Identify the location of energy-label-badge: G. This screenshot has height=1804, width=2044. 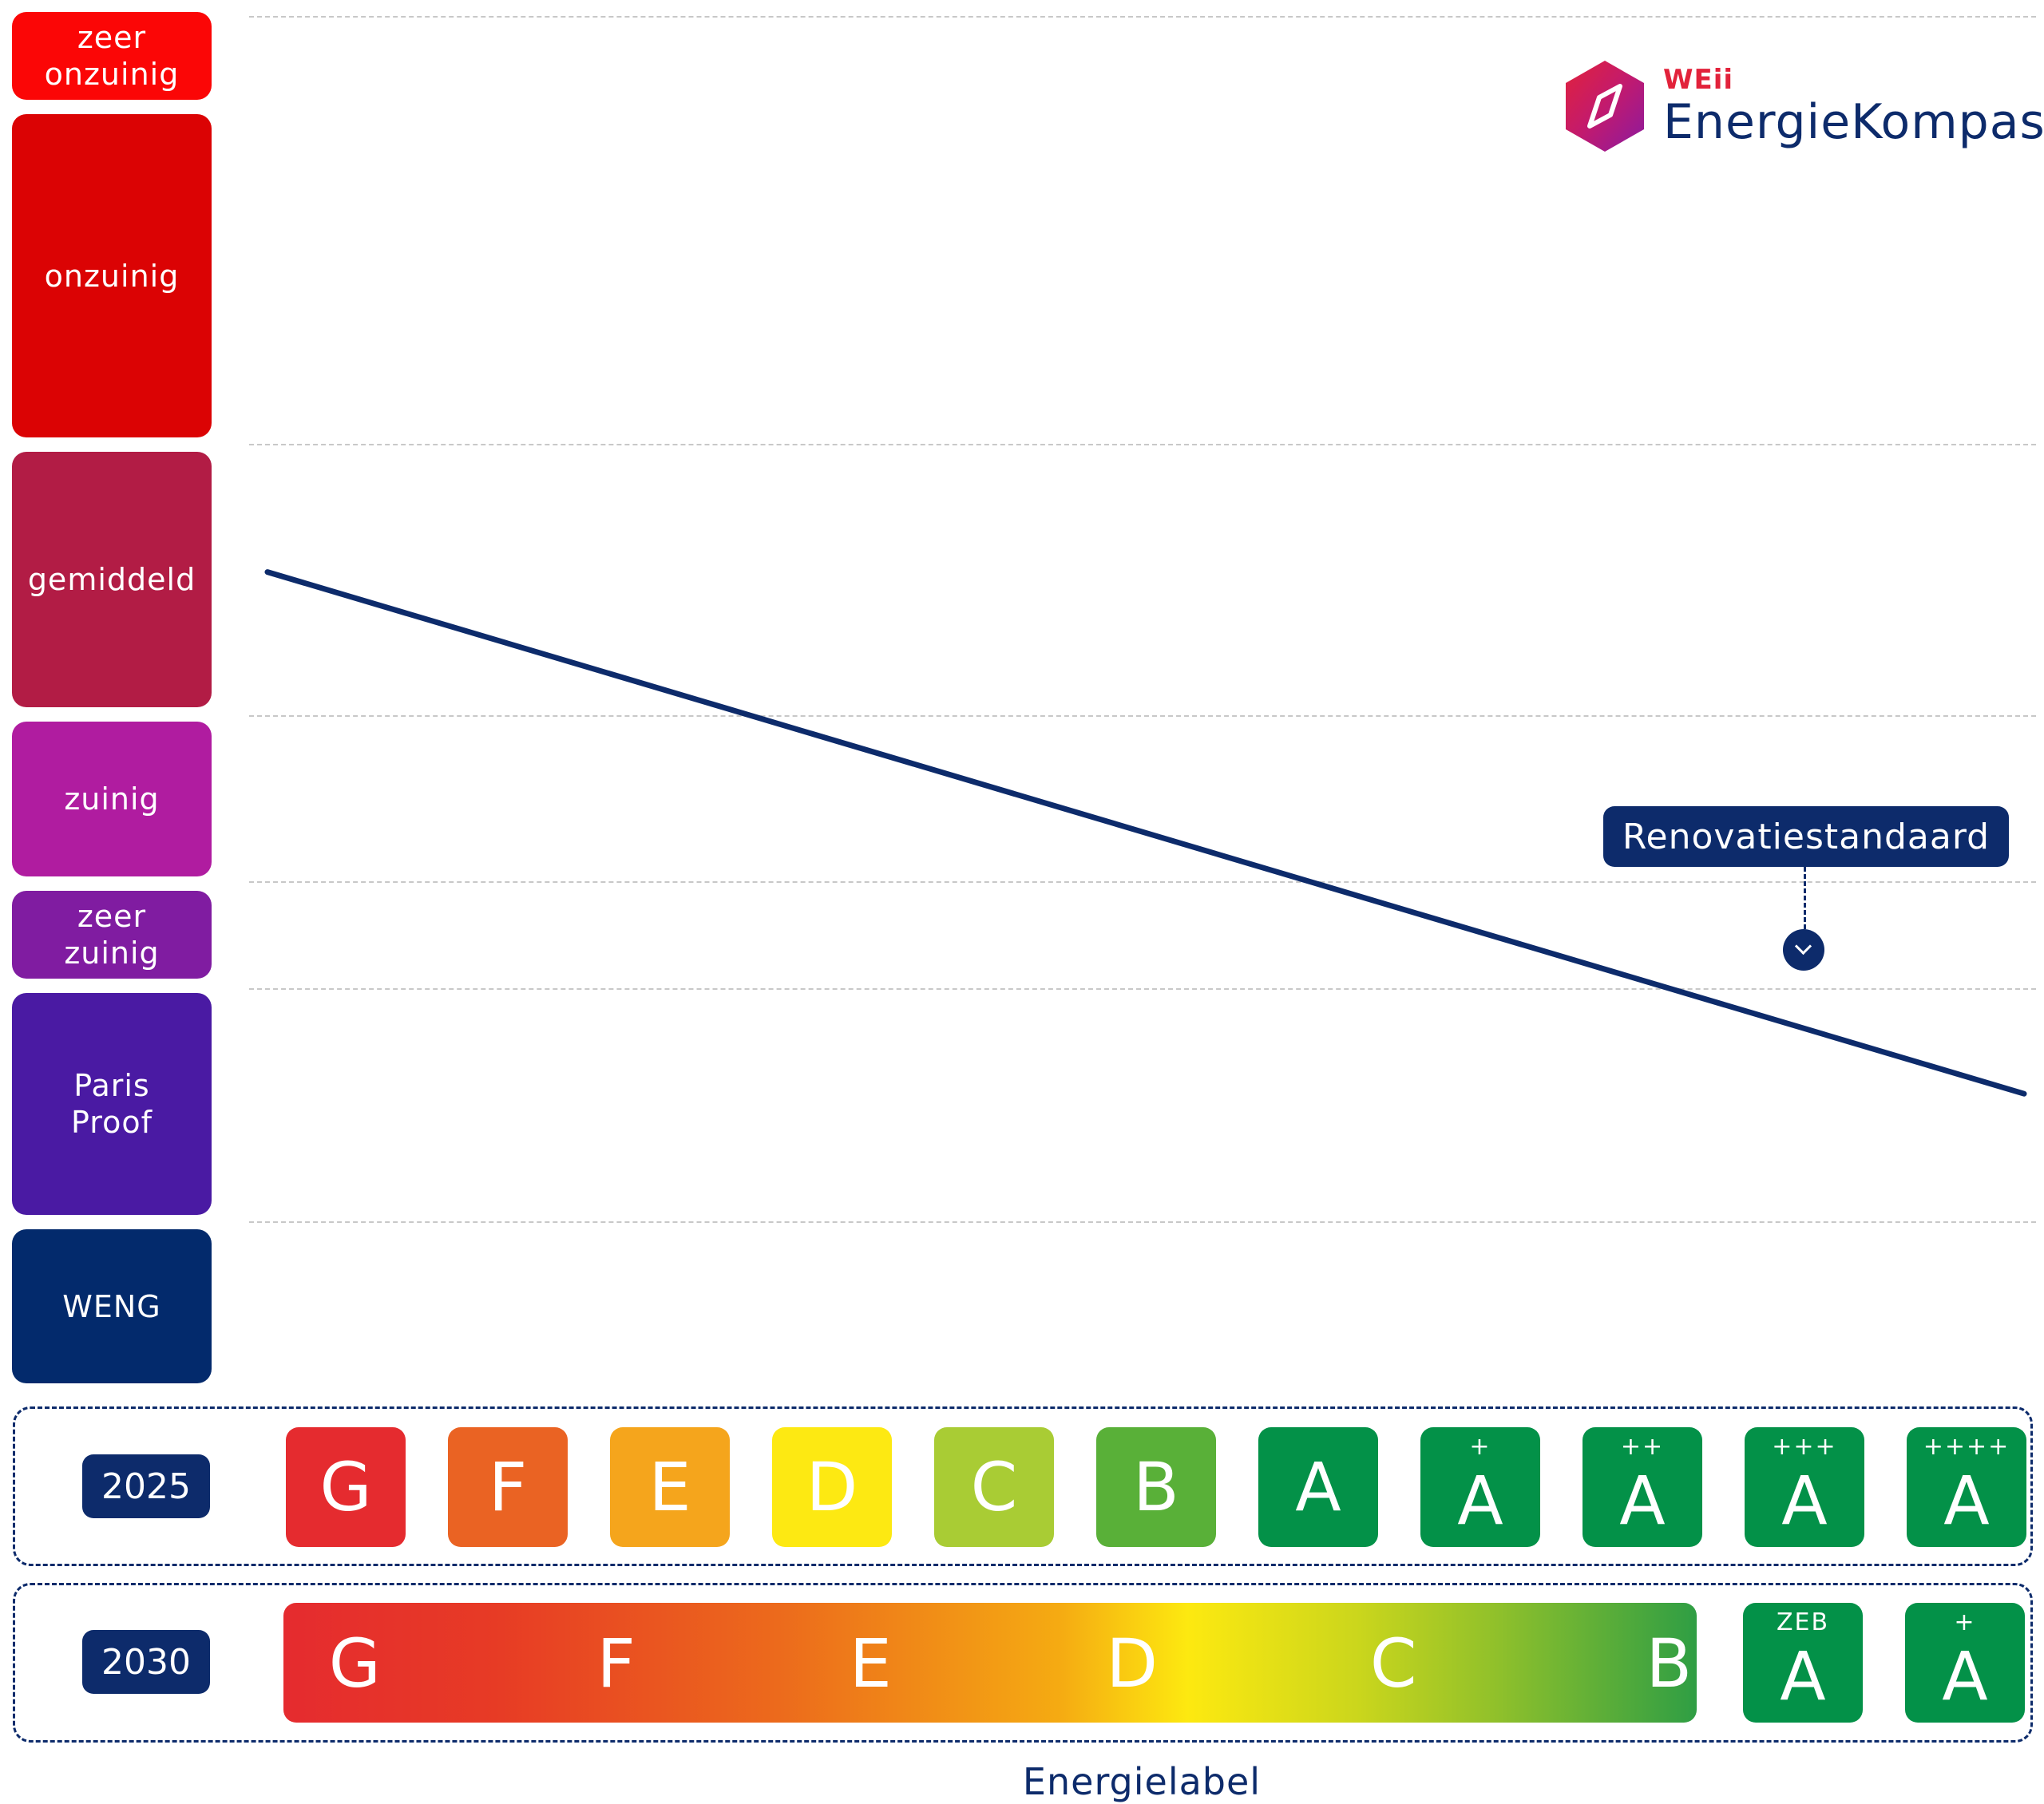
(346, 1487).